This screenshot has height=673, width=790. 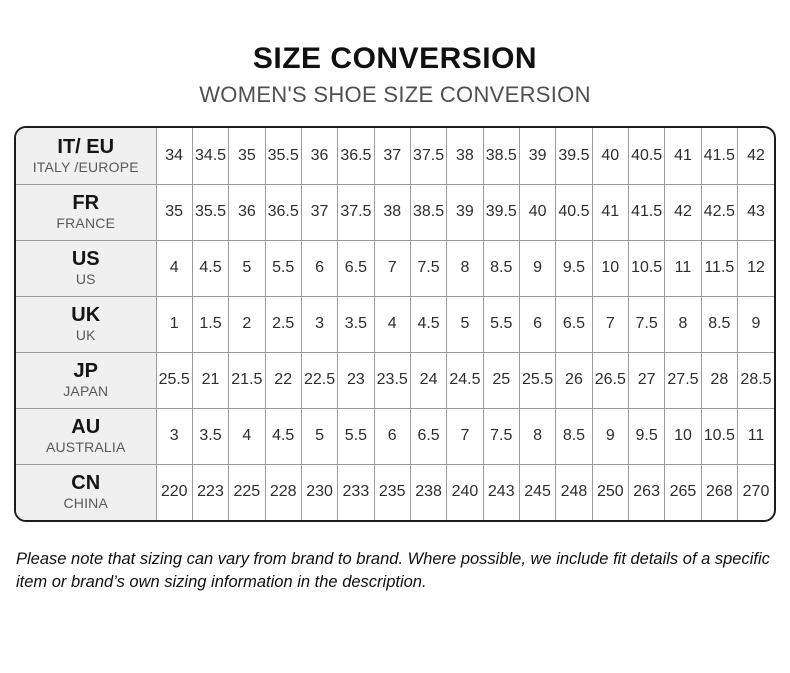 I want to click on size-cell: 248, so click(x=574, y=491).